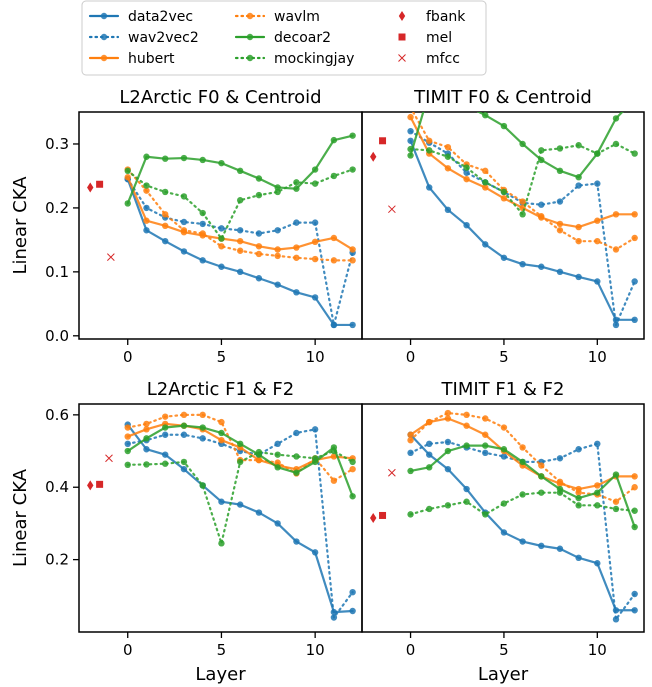 Image resolution: width=652 pixels, height=687 pixels. What do you see at coordinates (20, 517) in the screenshot?
I see `y-axis-title: Linear CKA` at bounding box center [20, 517].